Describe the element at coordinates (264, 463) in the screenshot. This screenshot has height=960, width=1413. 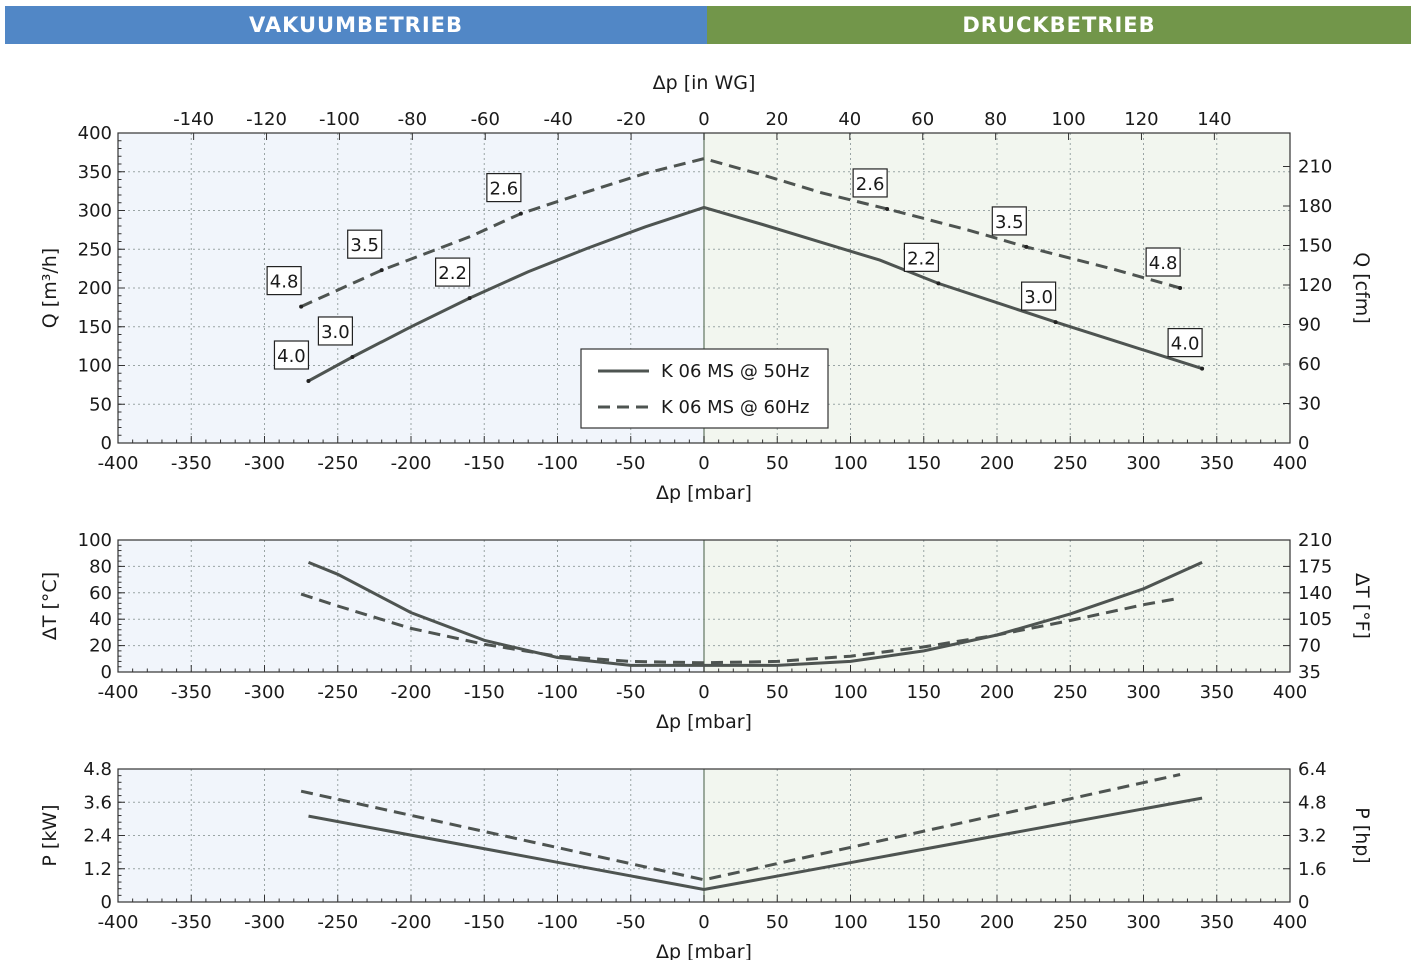
I see `x-tick-label: -300` at that location.